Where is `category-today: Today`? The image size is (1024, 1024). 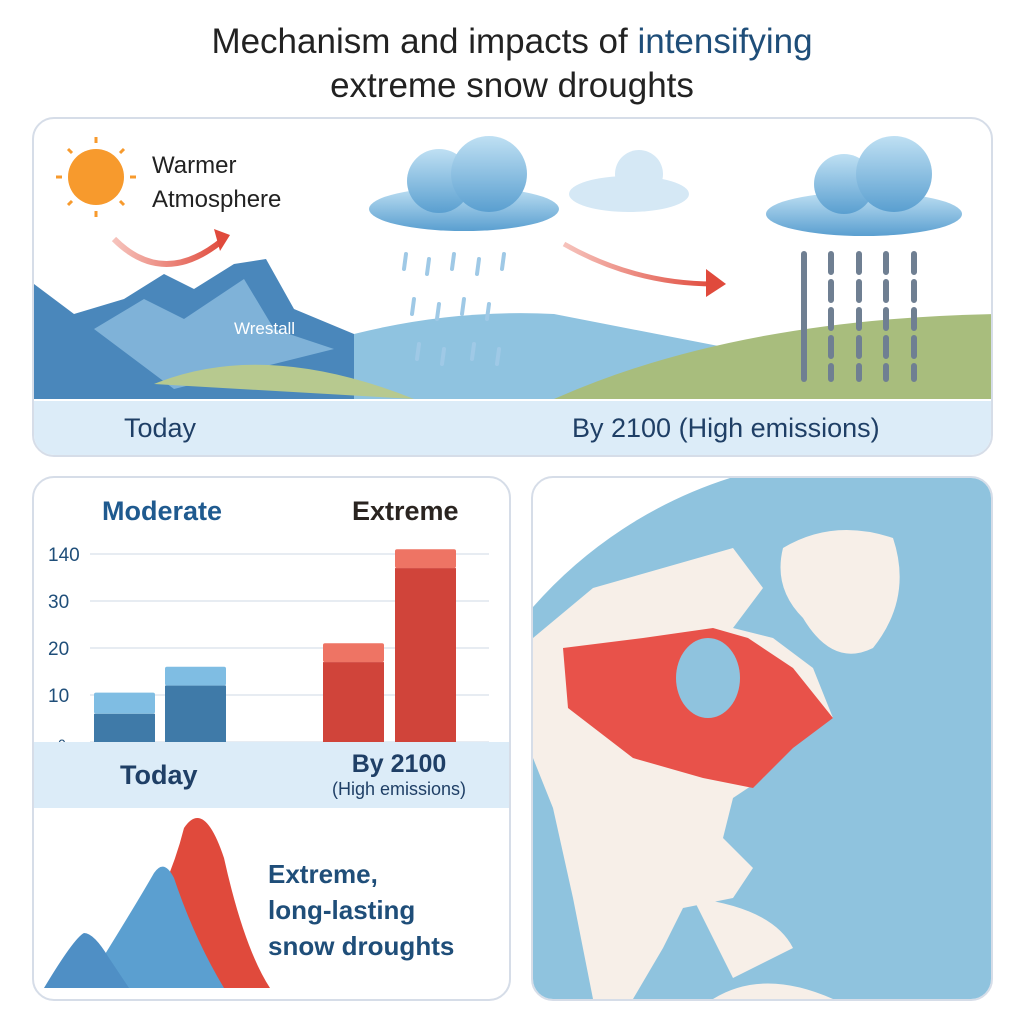 category-today: Today is located at coordinates (159, 775).